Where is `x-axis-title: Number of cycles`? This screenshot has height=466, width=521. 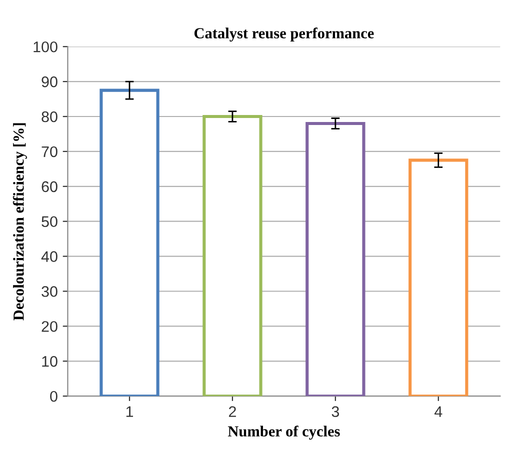 x-axis-title: Number of cycles is located at coordinates (284, 433).